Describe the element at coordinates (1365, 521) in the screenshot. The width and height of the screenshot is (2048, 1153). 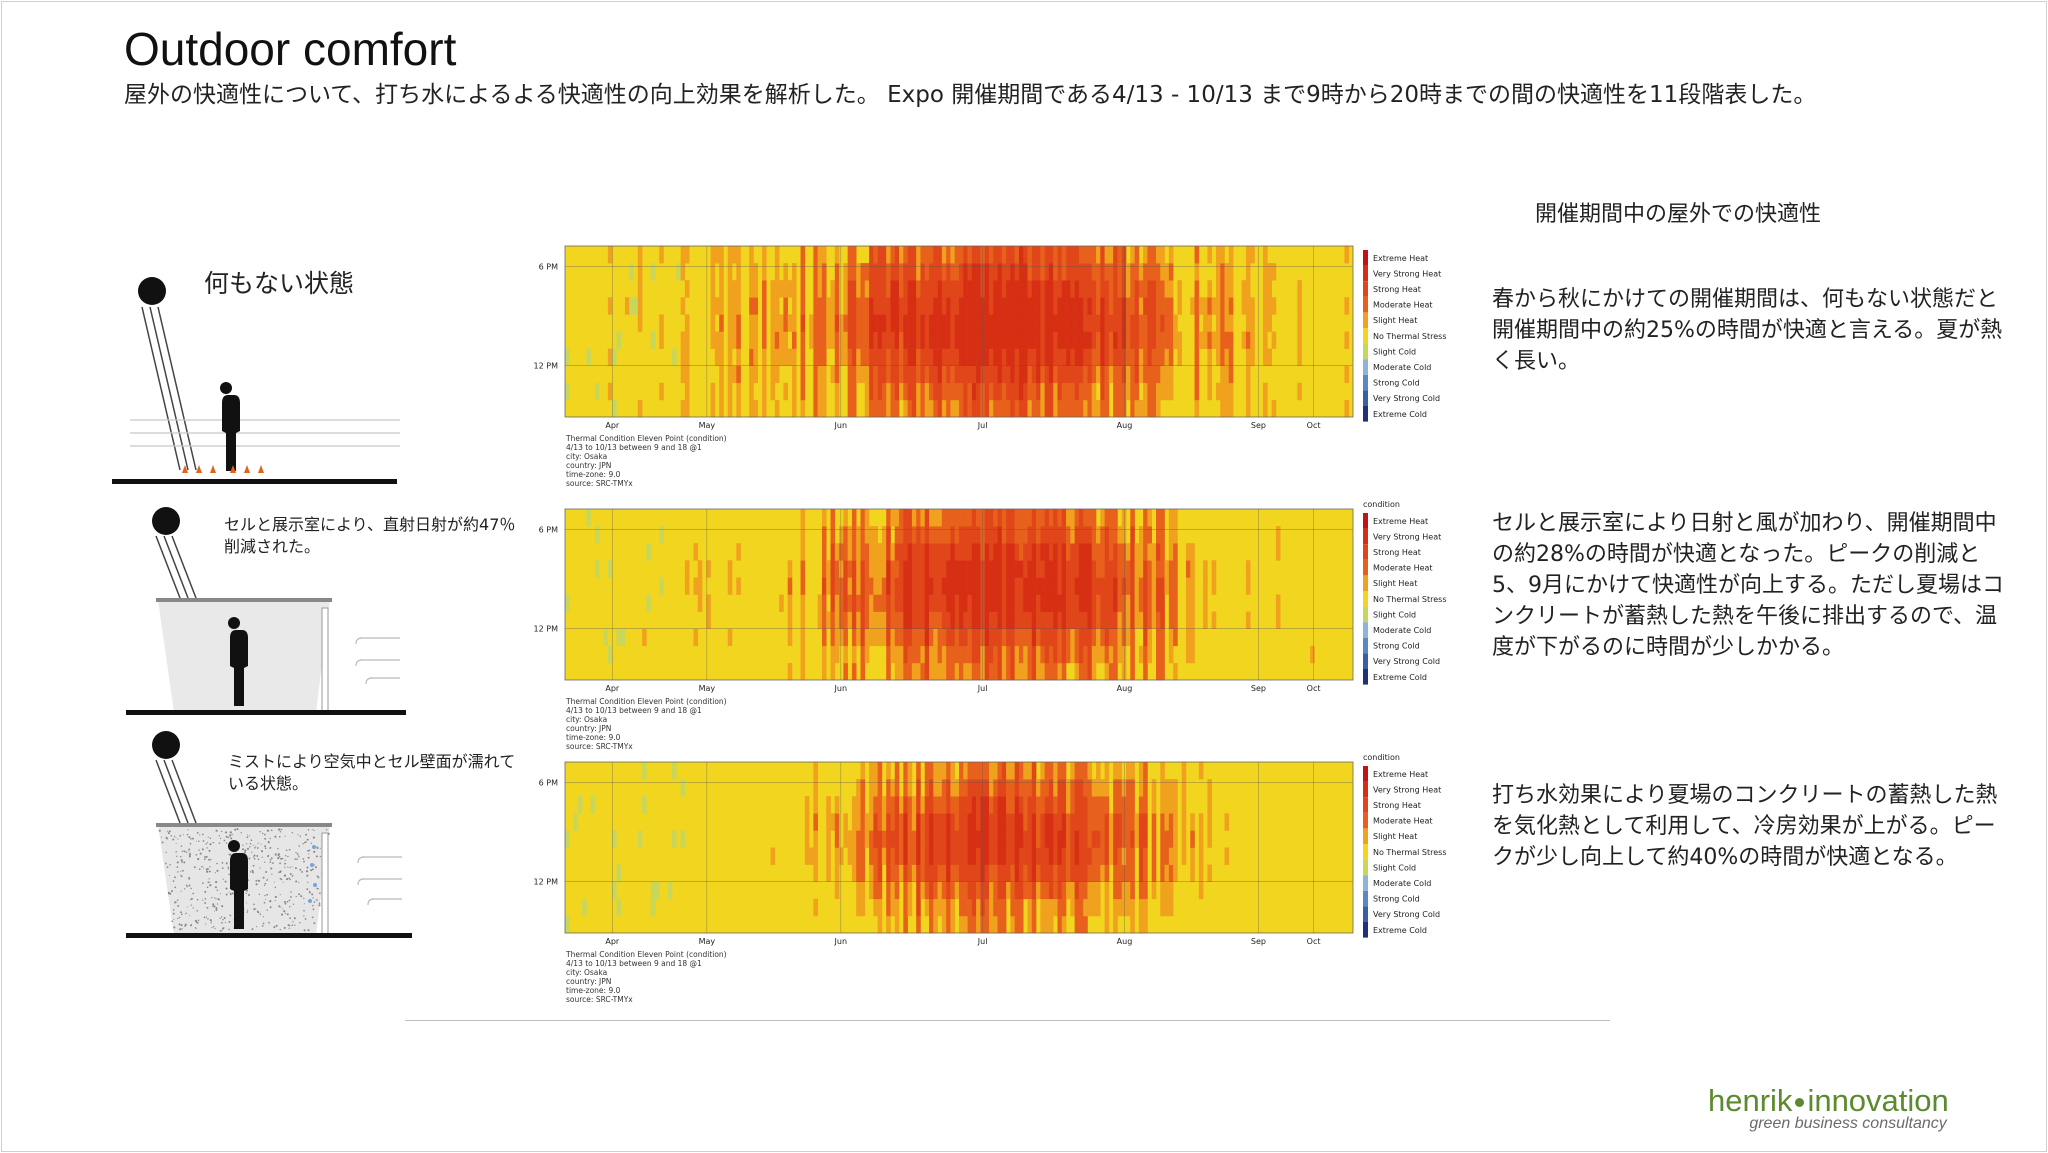
I see `legend-swatch` at that location.